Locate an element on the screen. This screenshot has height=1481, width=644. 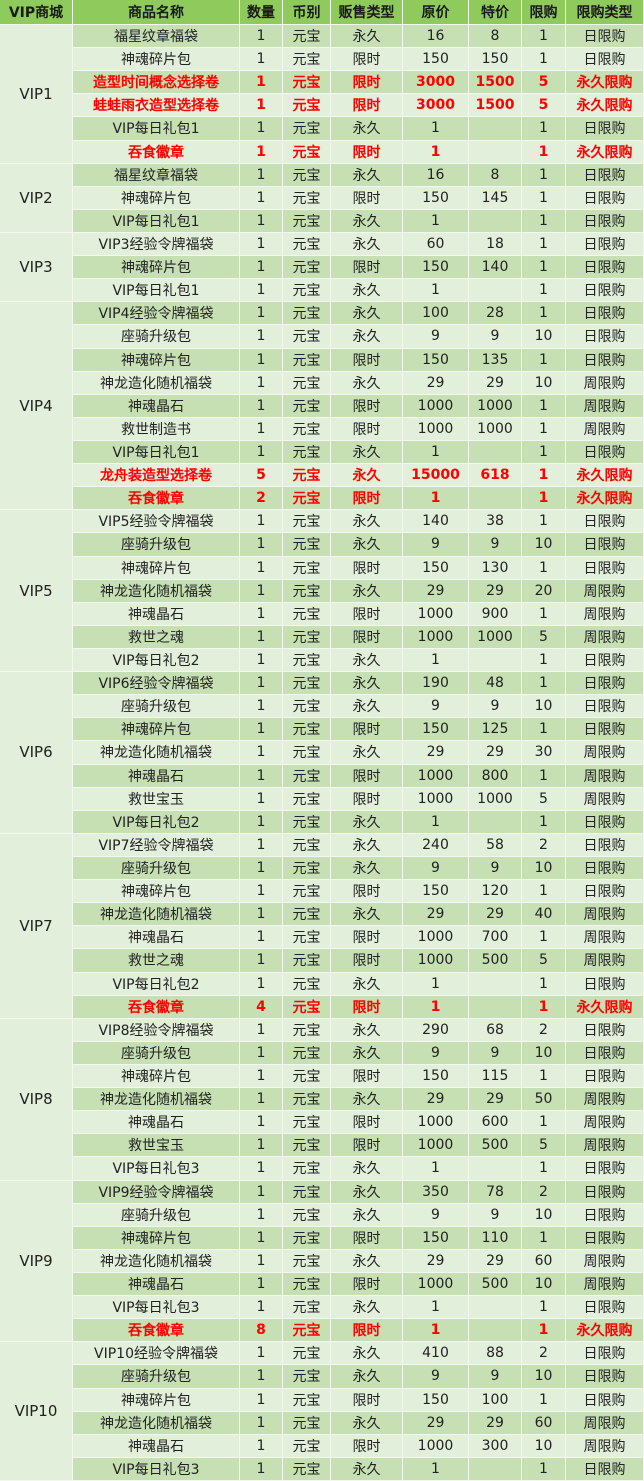
table-cell: 15000 is located at coordinates (436, 476).